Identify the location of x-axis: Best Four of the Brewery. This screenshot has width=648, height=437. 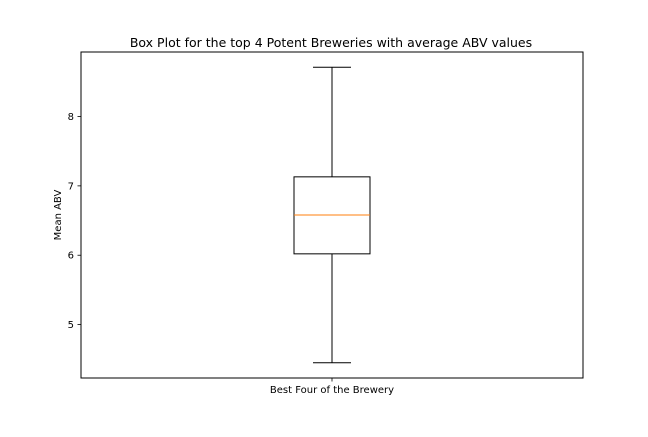
(332, 387).